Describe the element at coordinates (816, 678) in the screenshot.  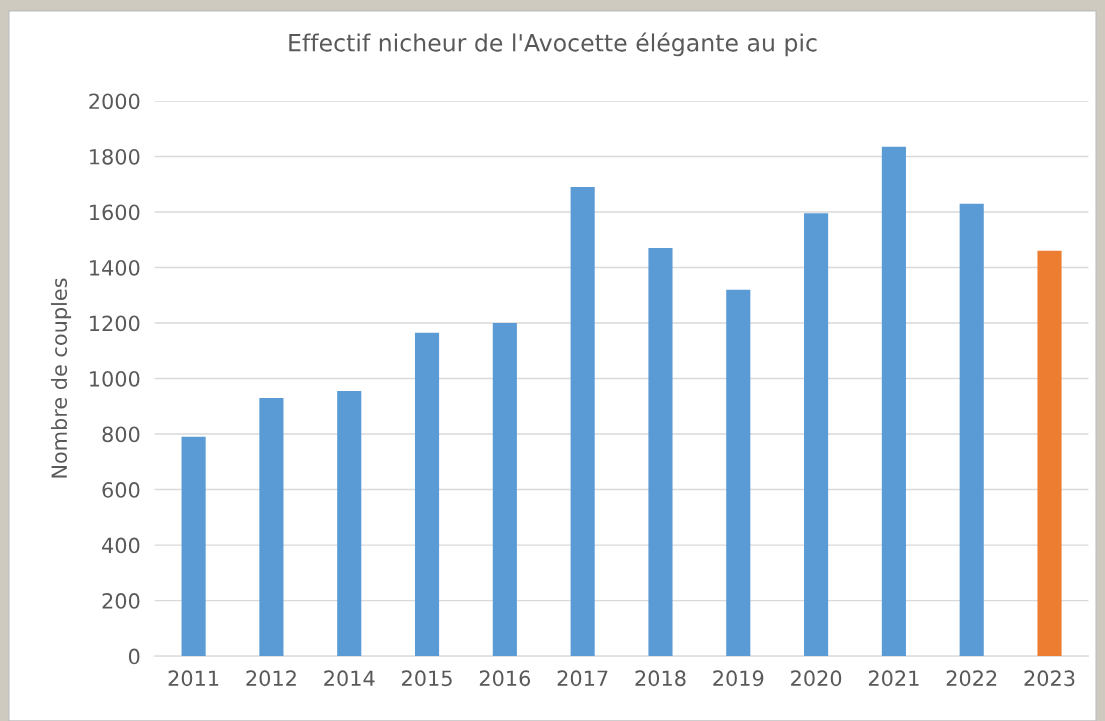
I see `x-tick-label: 2020` at that location.